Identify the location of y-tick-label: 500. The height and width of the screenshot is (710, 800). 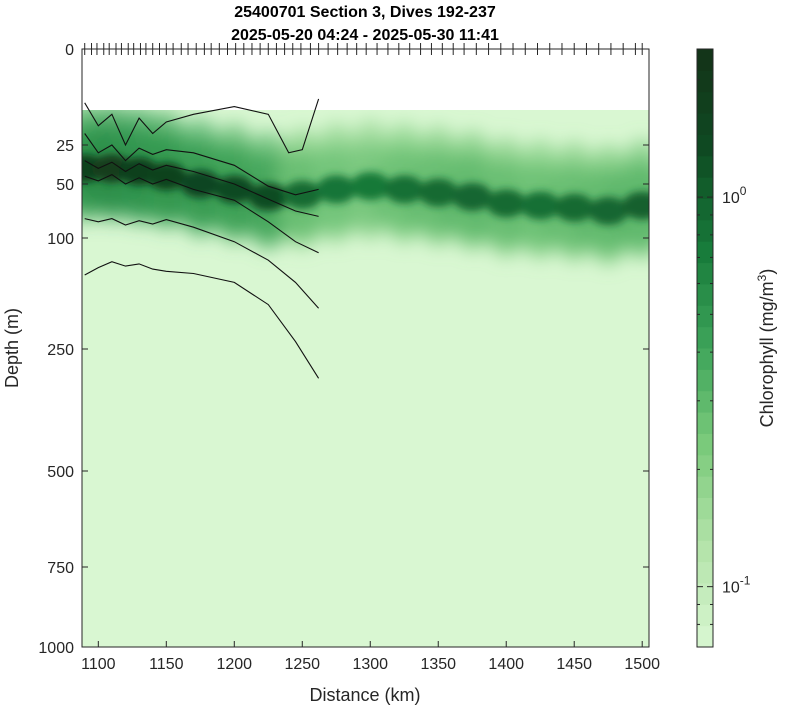
(60, 472).